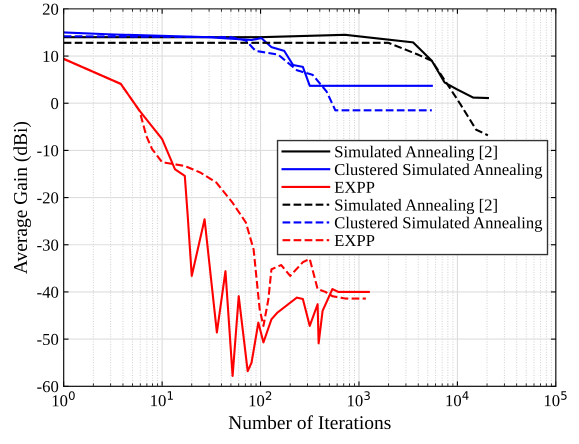  What do you see at coordinates (47, 292) in the screenshot?
I see `y-tick-label: -40` at bounding box center [47, 292].